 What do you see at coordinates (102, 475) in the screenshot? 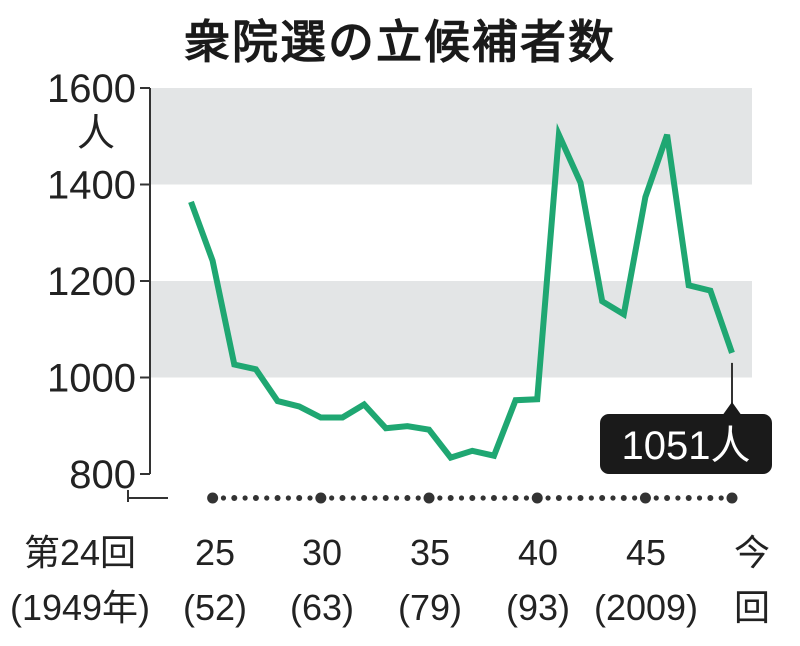
I see `y-tick-label: 800` at bounding box center [102, 475].